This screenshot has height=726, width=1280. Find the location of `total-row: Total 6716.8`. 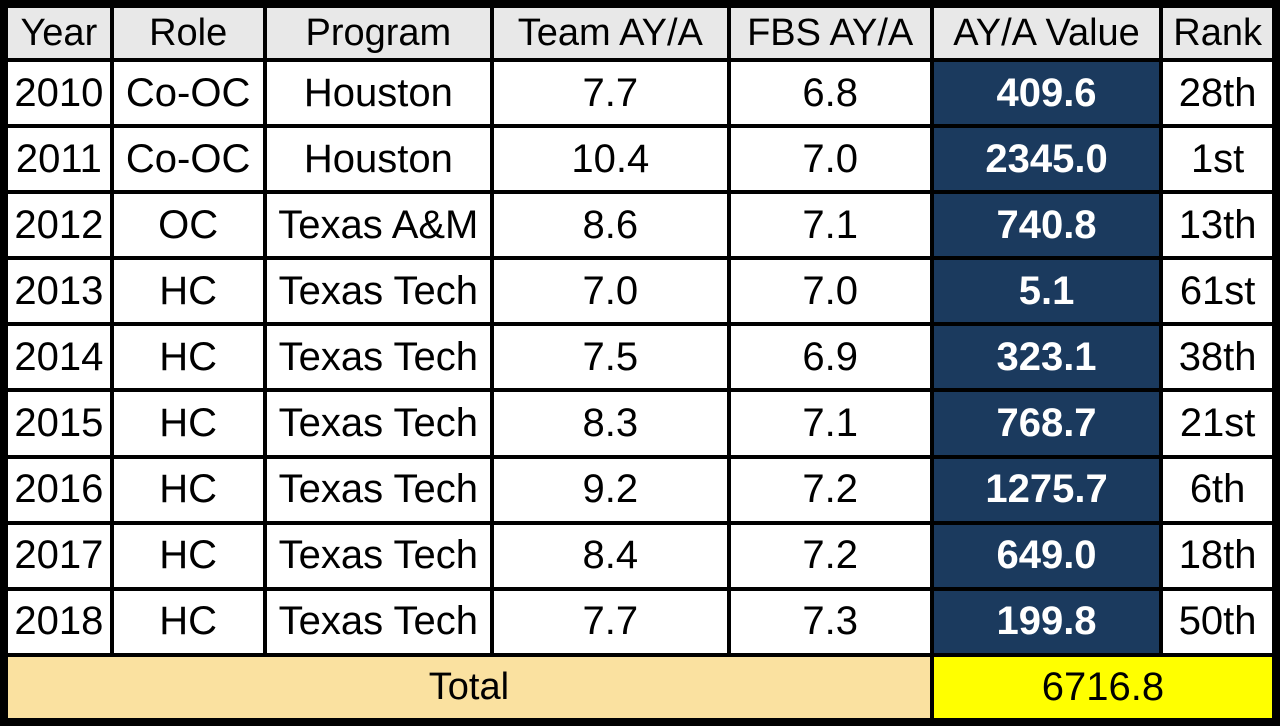

total-row: Total 6716.8 is located at coordinates (640, 688).